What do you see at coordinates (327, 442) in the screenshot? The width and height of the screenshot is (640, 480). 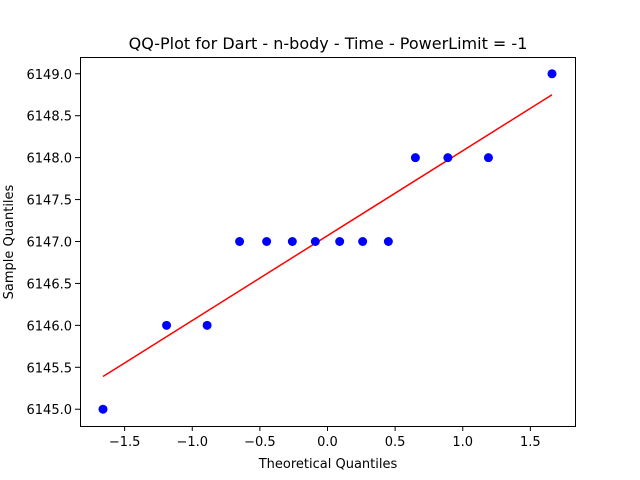 I see `x-tick-label: 0.0` at bounding box center [327, 442].